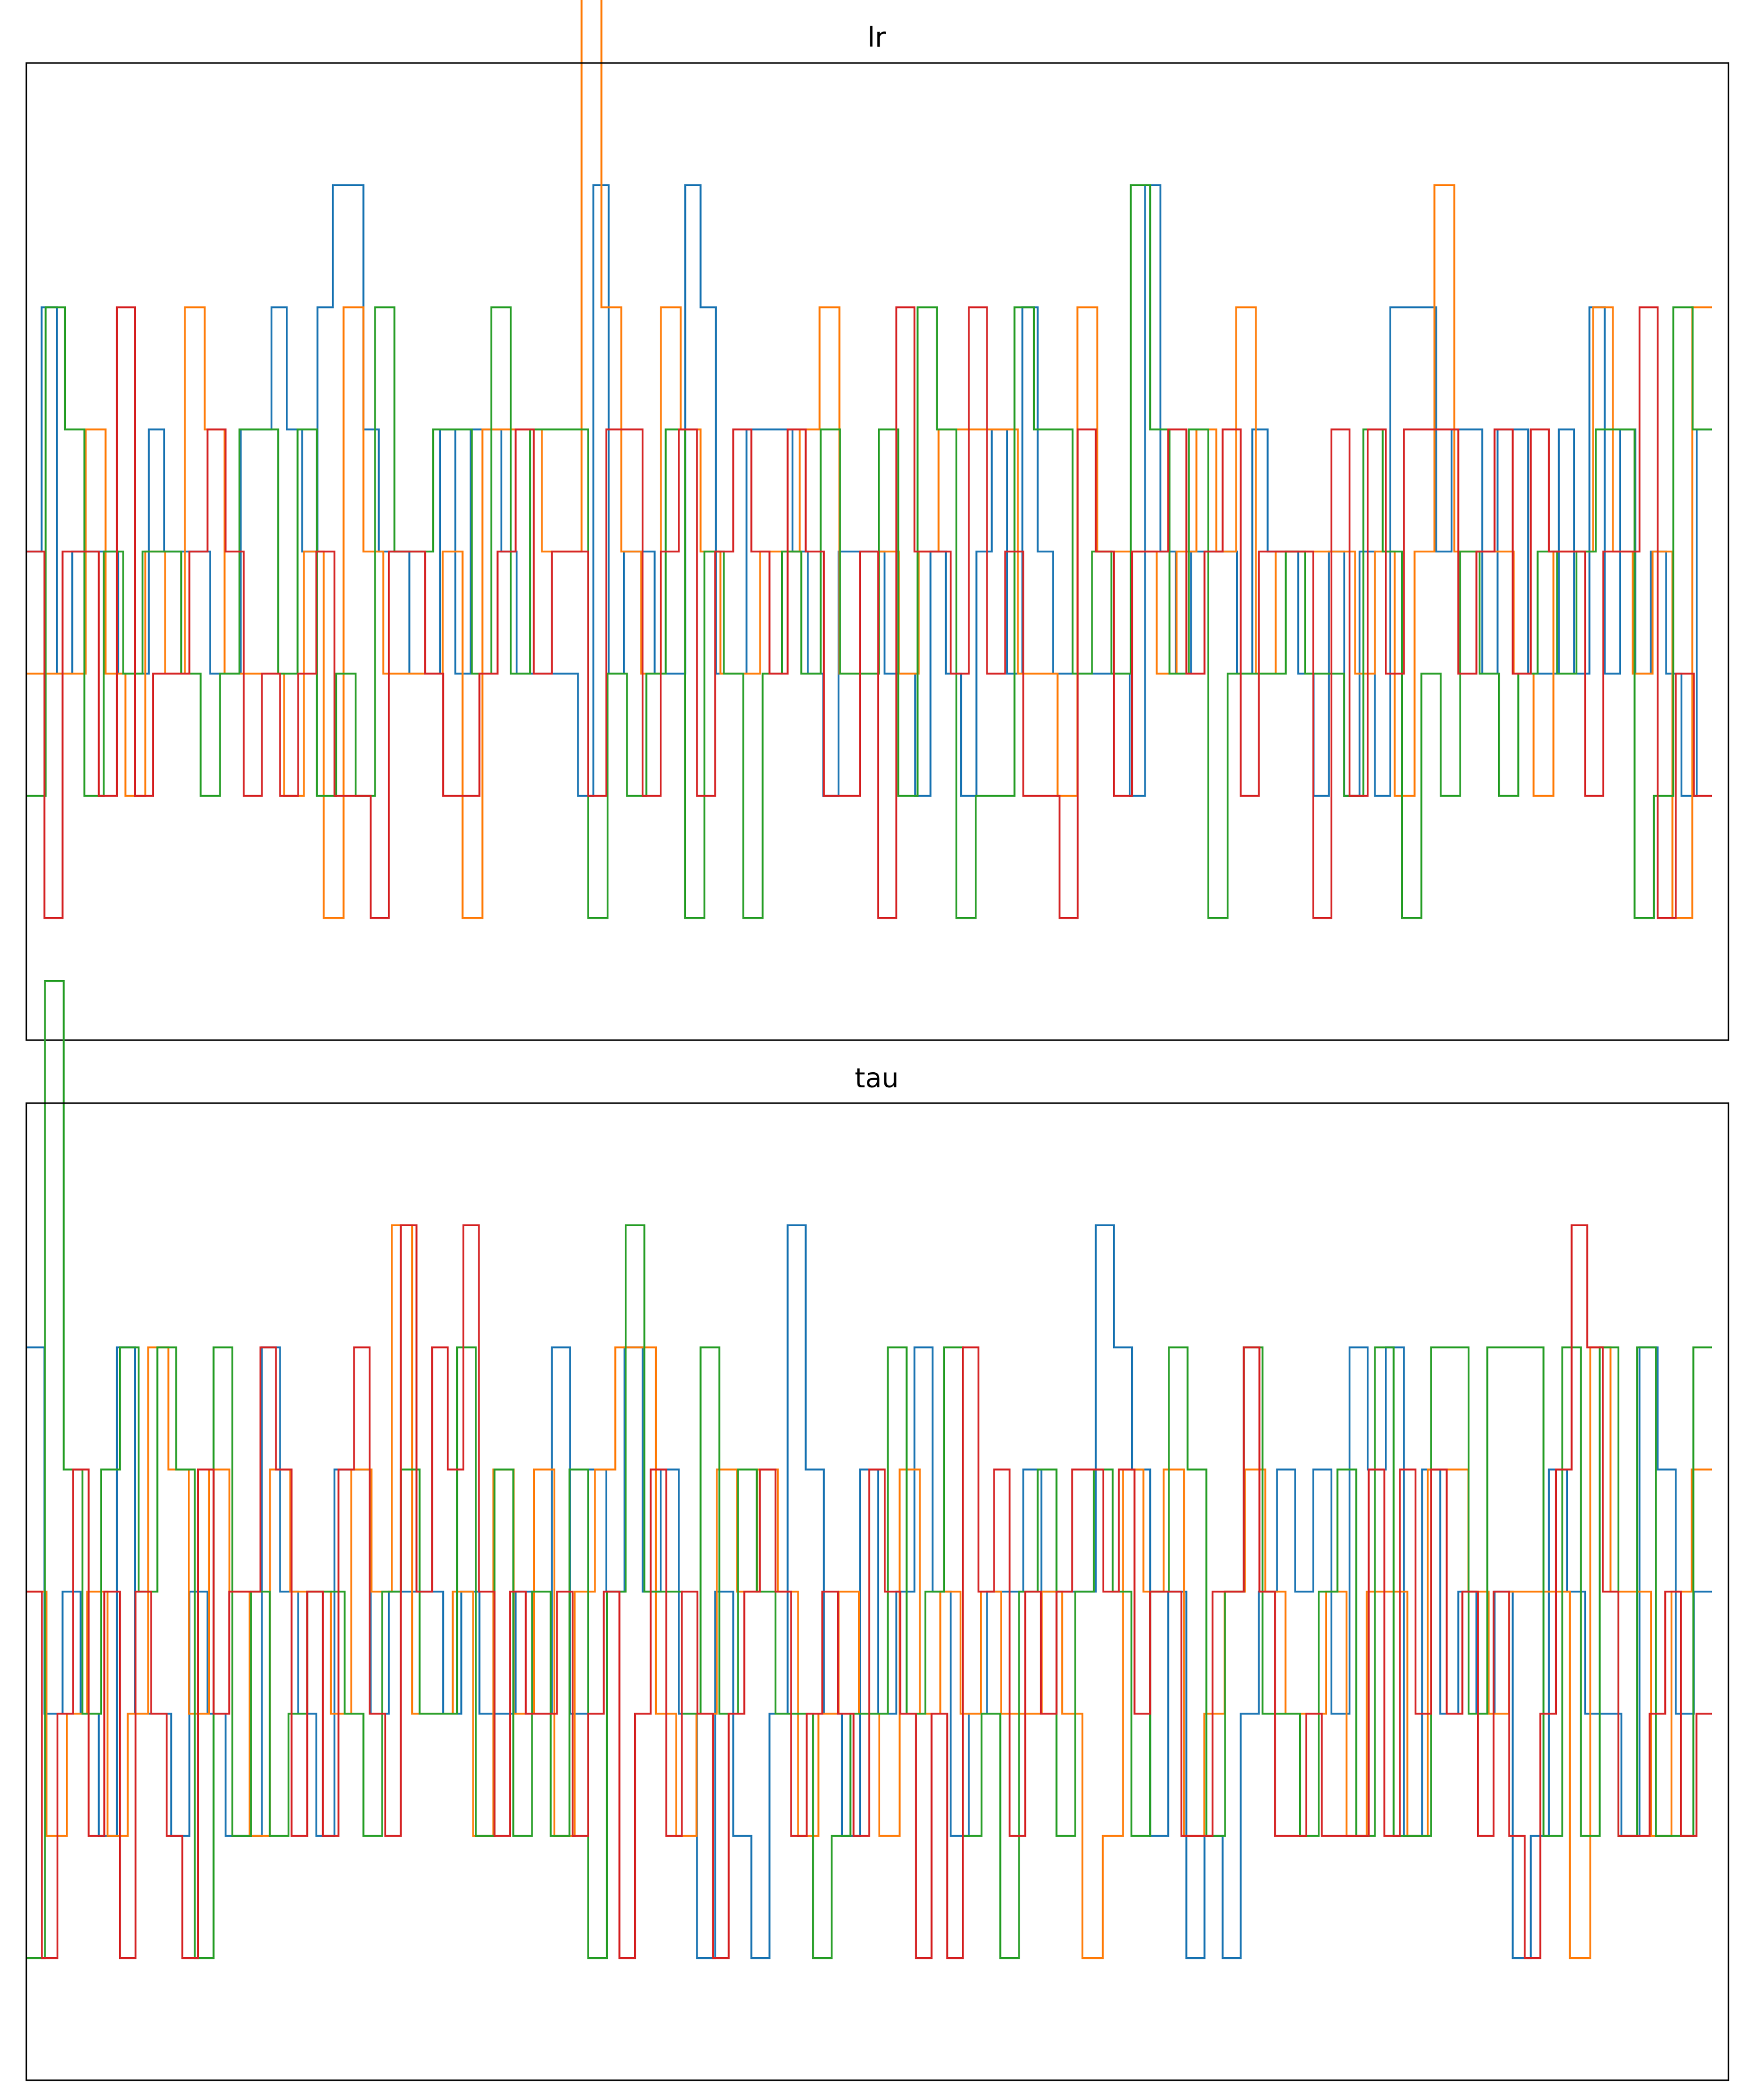 The height and width of the screenshot is (2100, 1750). What do you see at coordinates (876, 1078) in the screenshot?
I see `tau-panel-title: tau` at bounding box center [876, 1078].